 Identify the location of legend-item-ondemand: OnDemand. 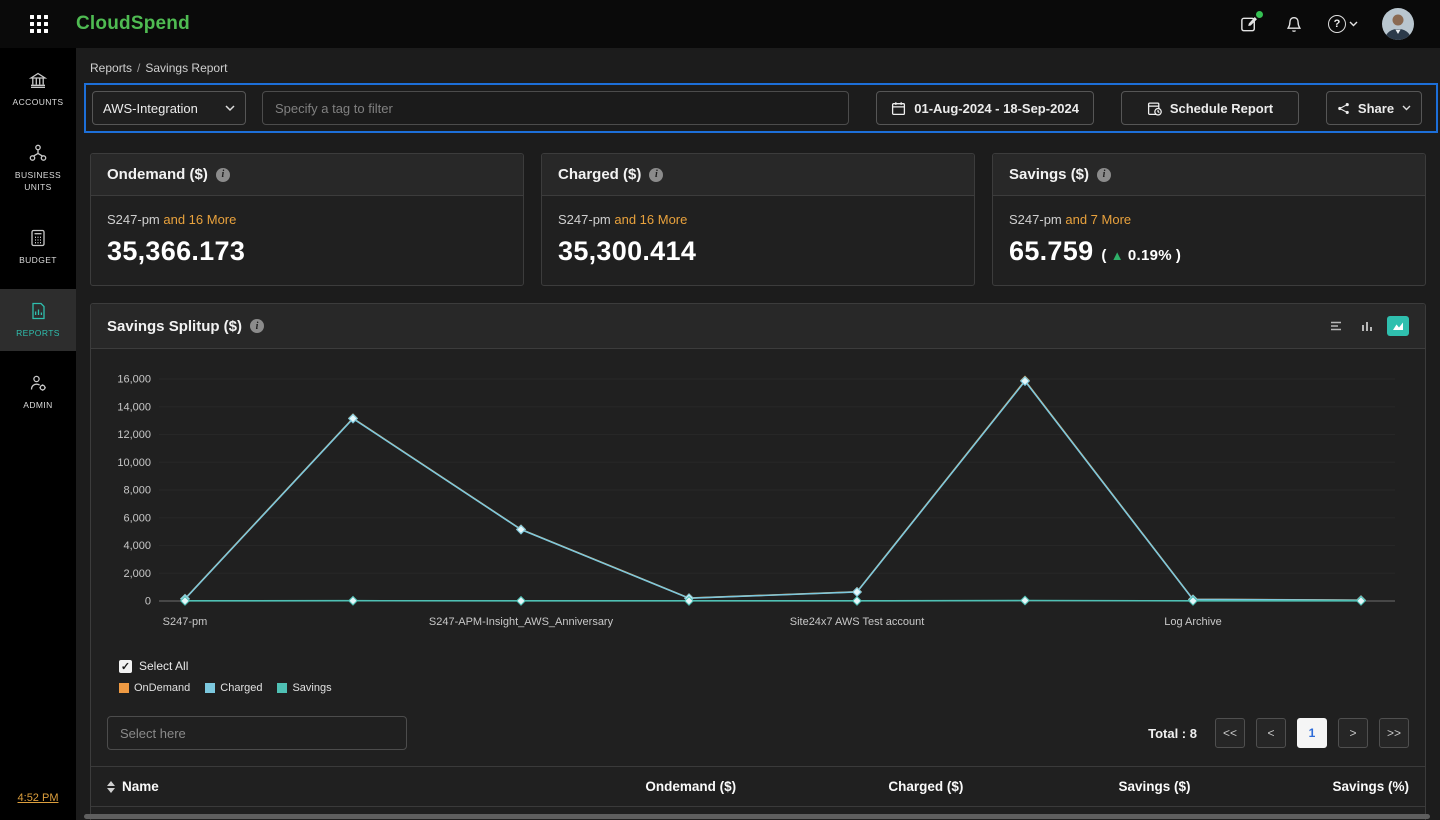
(154, 688).